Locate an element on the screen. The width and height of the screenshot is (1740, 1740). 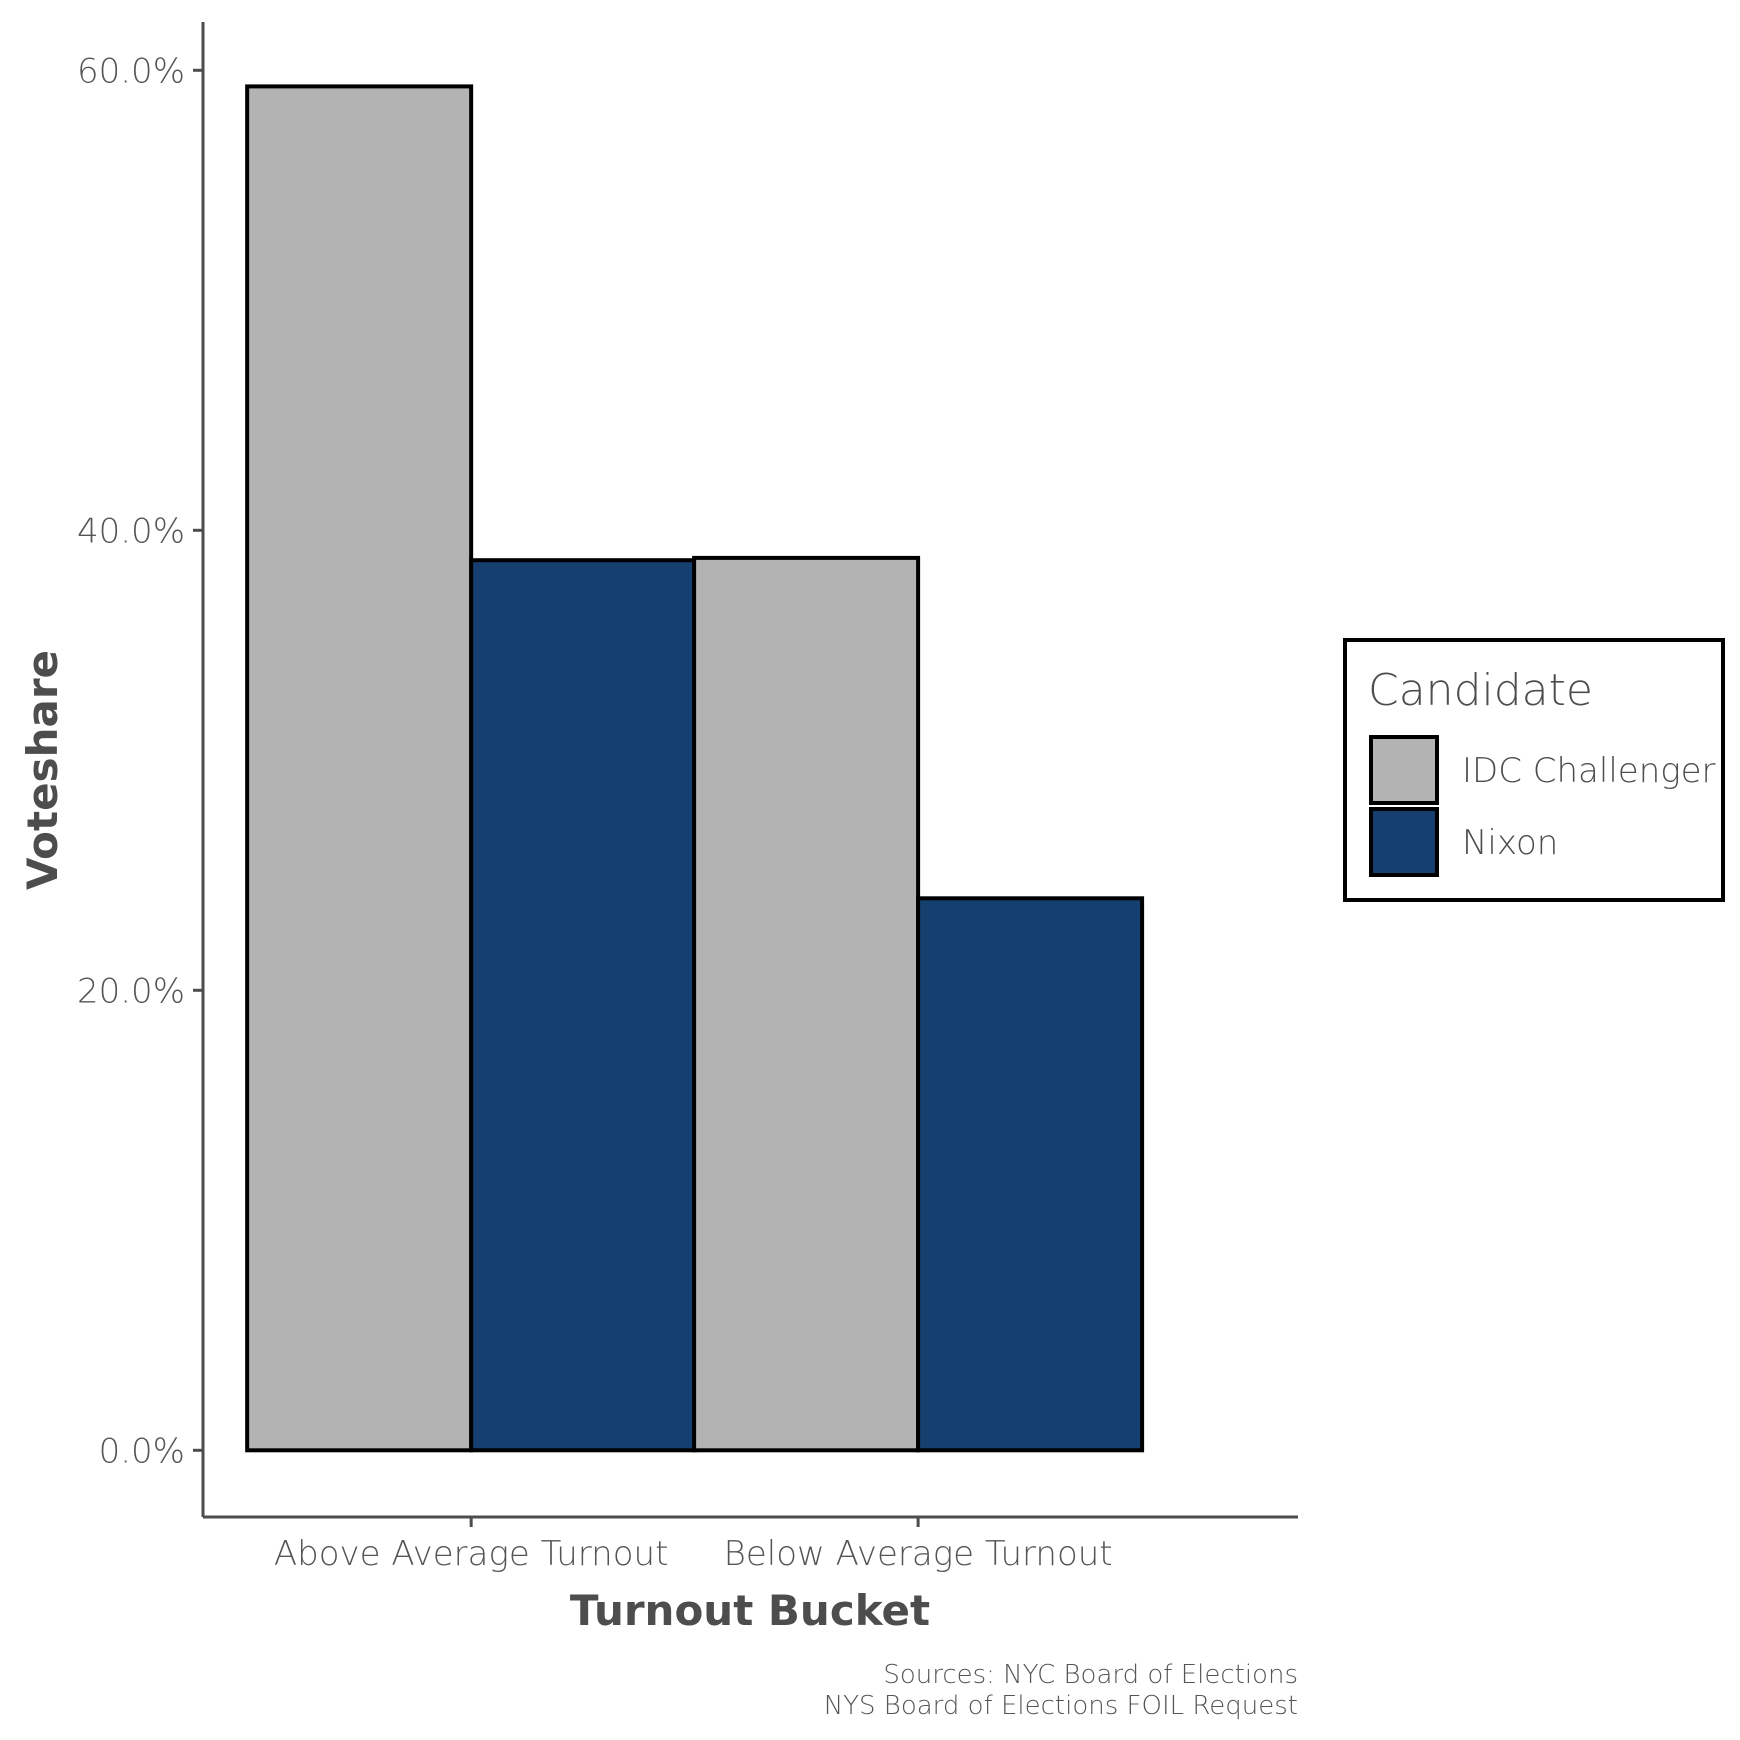
x-axis-title: Turnout Bucket is located at coordinates (750, 1610).